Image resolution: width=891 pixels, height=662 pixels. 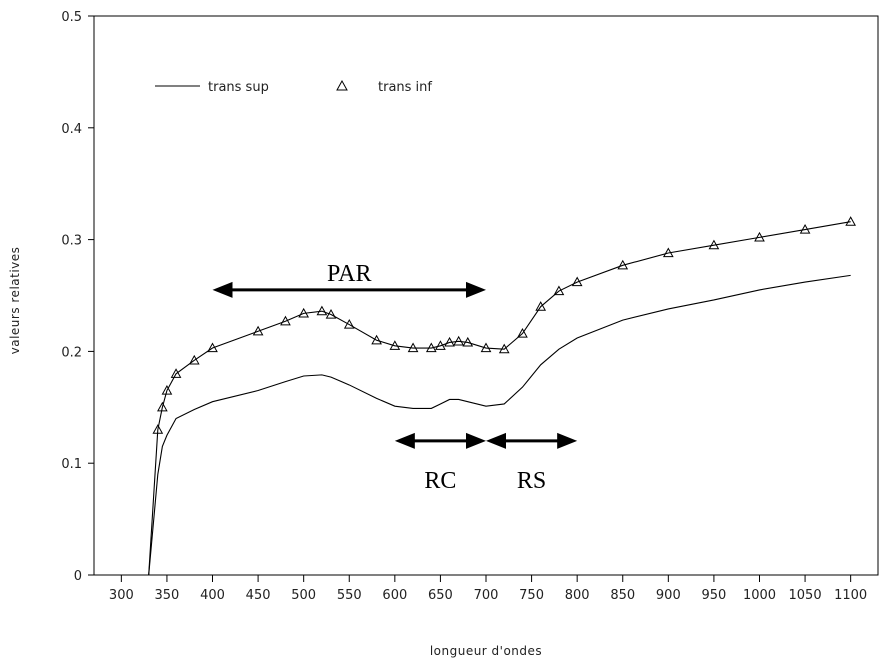 What do you see at coordinates (486, 595) in the screenshot?
I see `x-tick-label: 700` at bounding box center [486, 595].